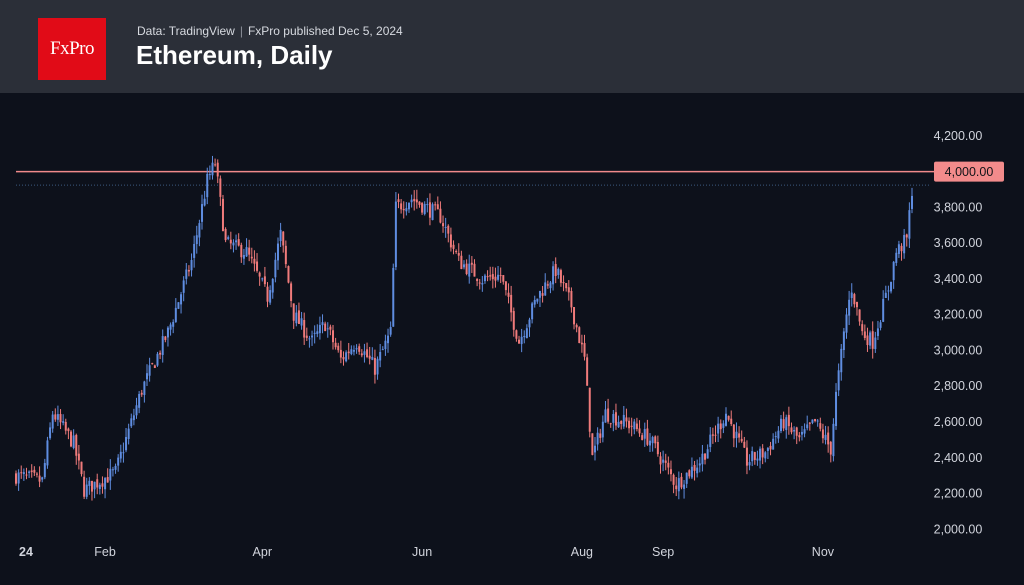  I want to click on level-price-label: 4,000.00, so click(969, 172).